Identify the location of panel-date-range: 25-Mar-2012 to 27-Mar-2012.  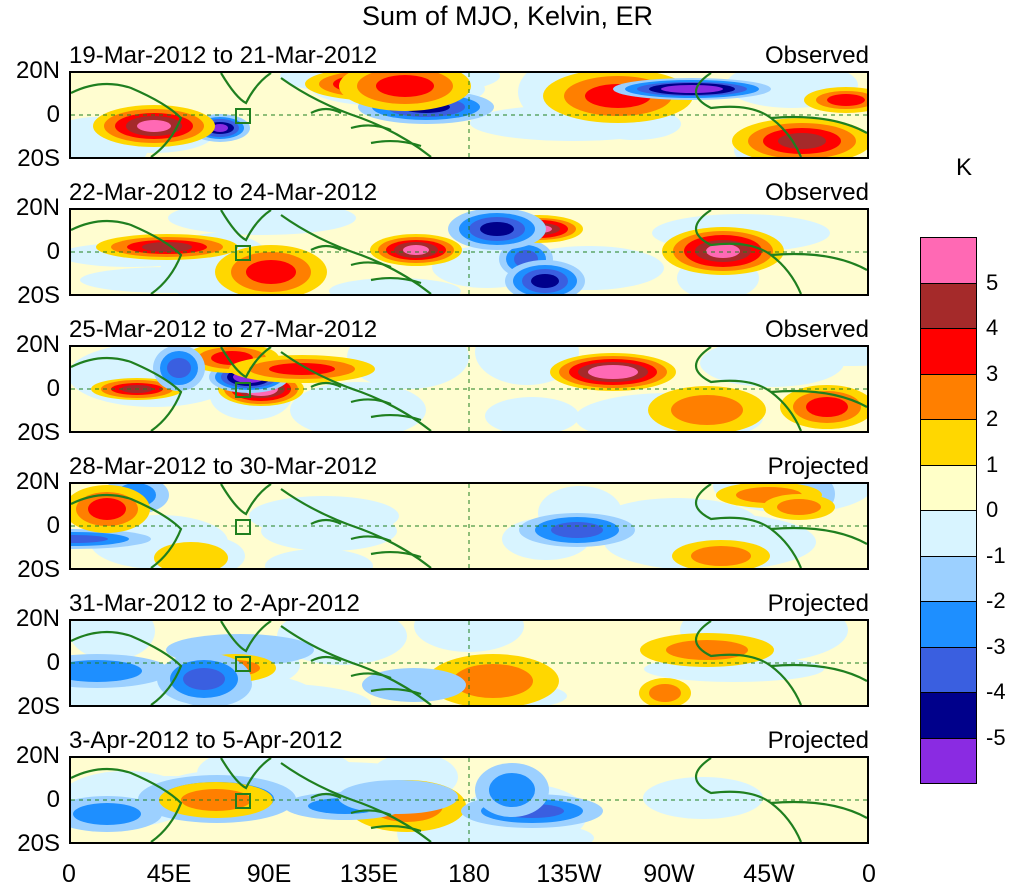
(223, 329).